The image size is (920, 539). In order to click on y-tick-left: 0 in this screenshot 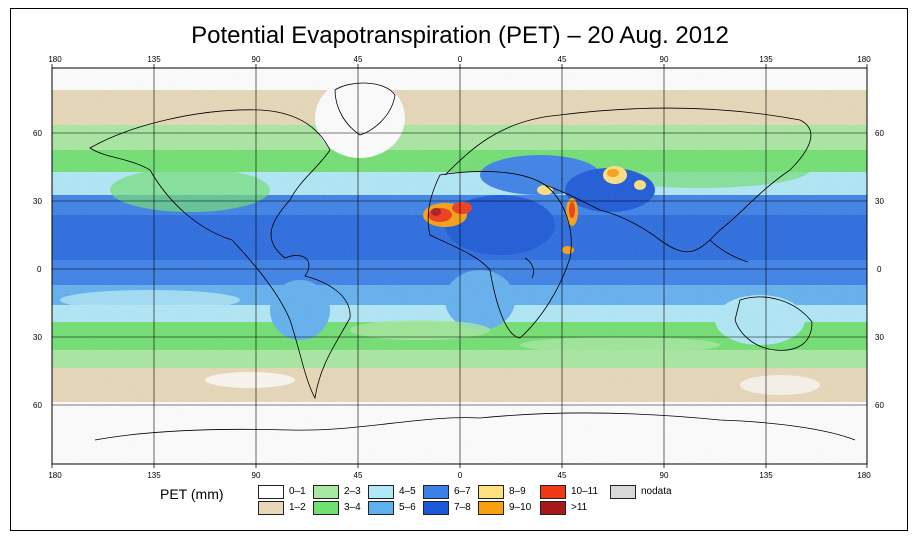, I will do `click(39, 269)`.